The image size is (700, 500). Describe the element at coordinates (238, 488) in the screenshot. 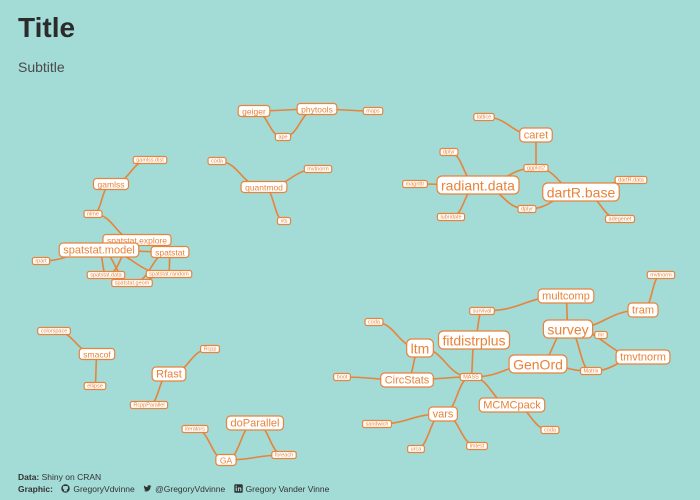

I see `linkedin-icon` at that location.